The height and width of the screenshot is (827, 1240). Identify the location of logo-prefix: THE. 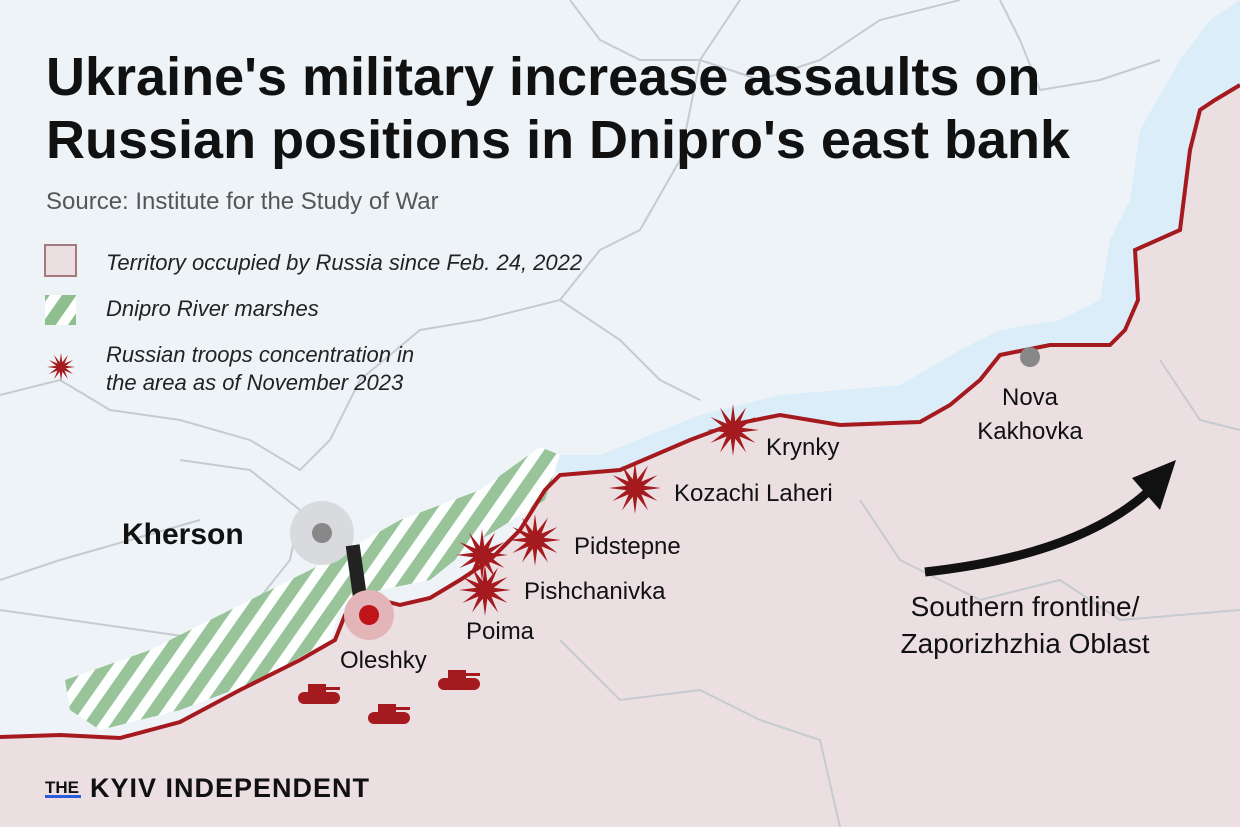
(62, 787).